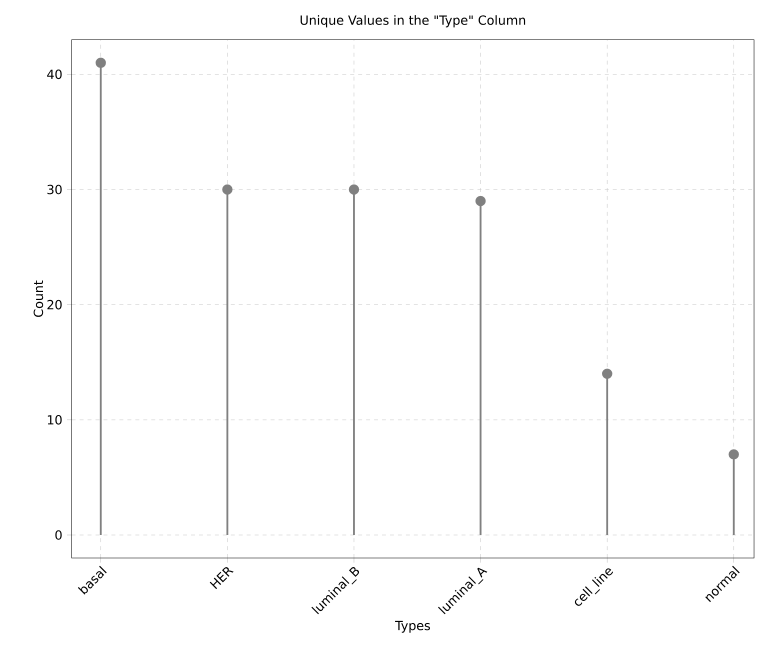  Describe the element at coordinates (54, 75) in the screenshot. I see `y-tick-label: 40` at that location.